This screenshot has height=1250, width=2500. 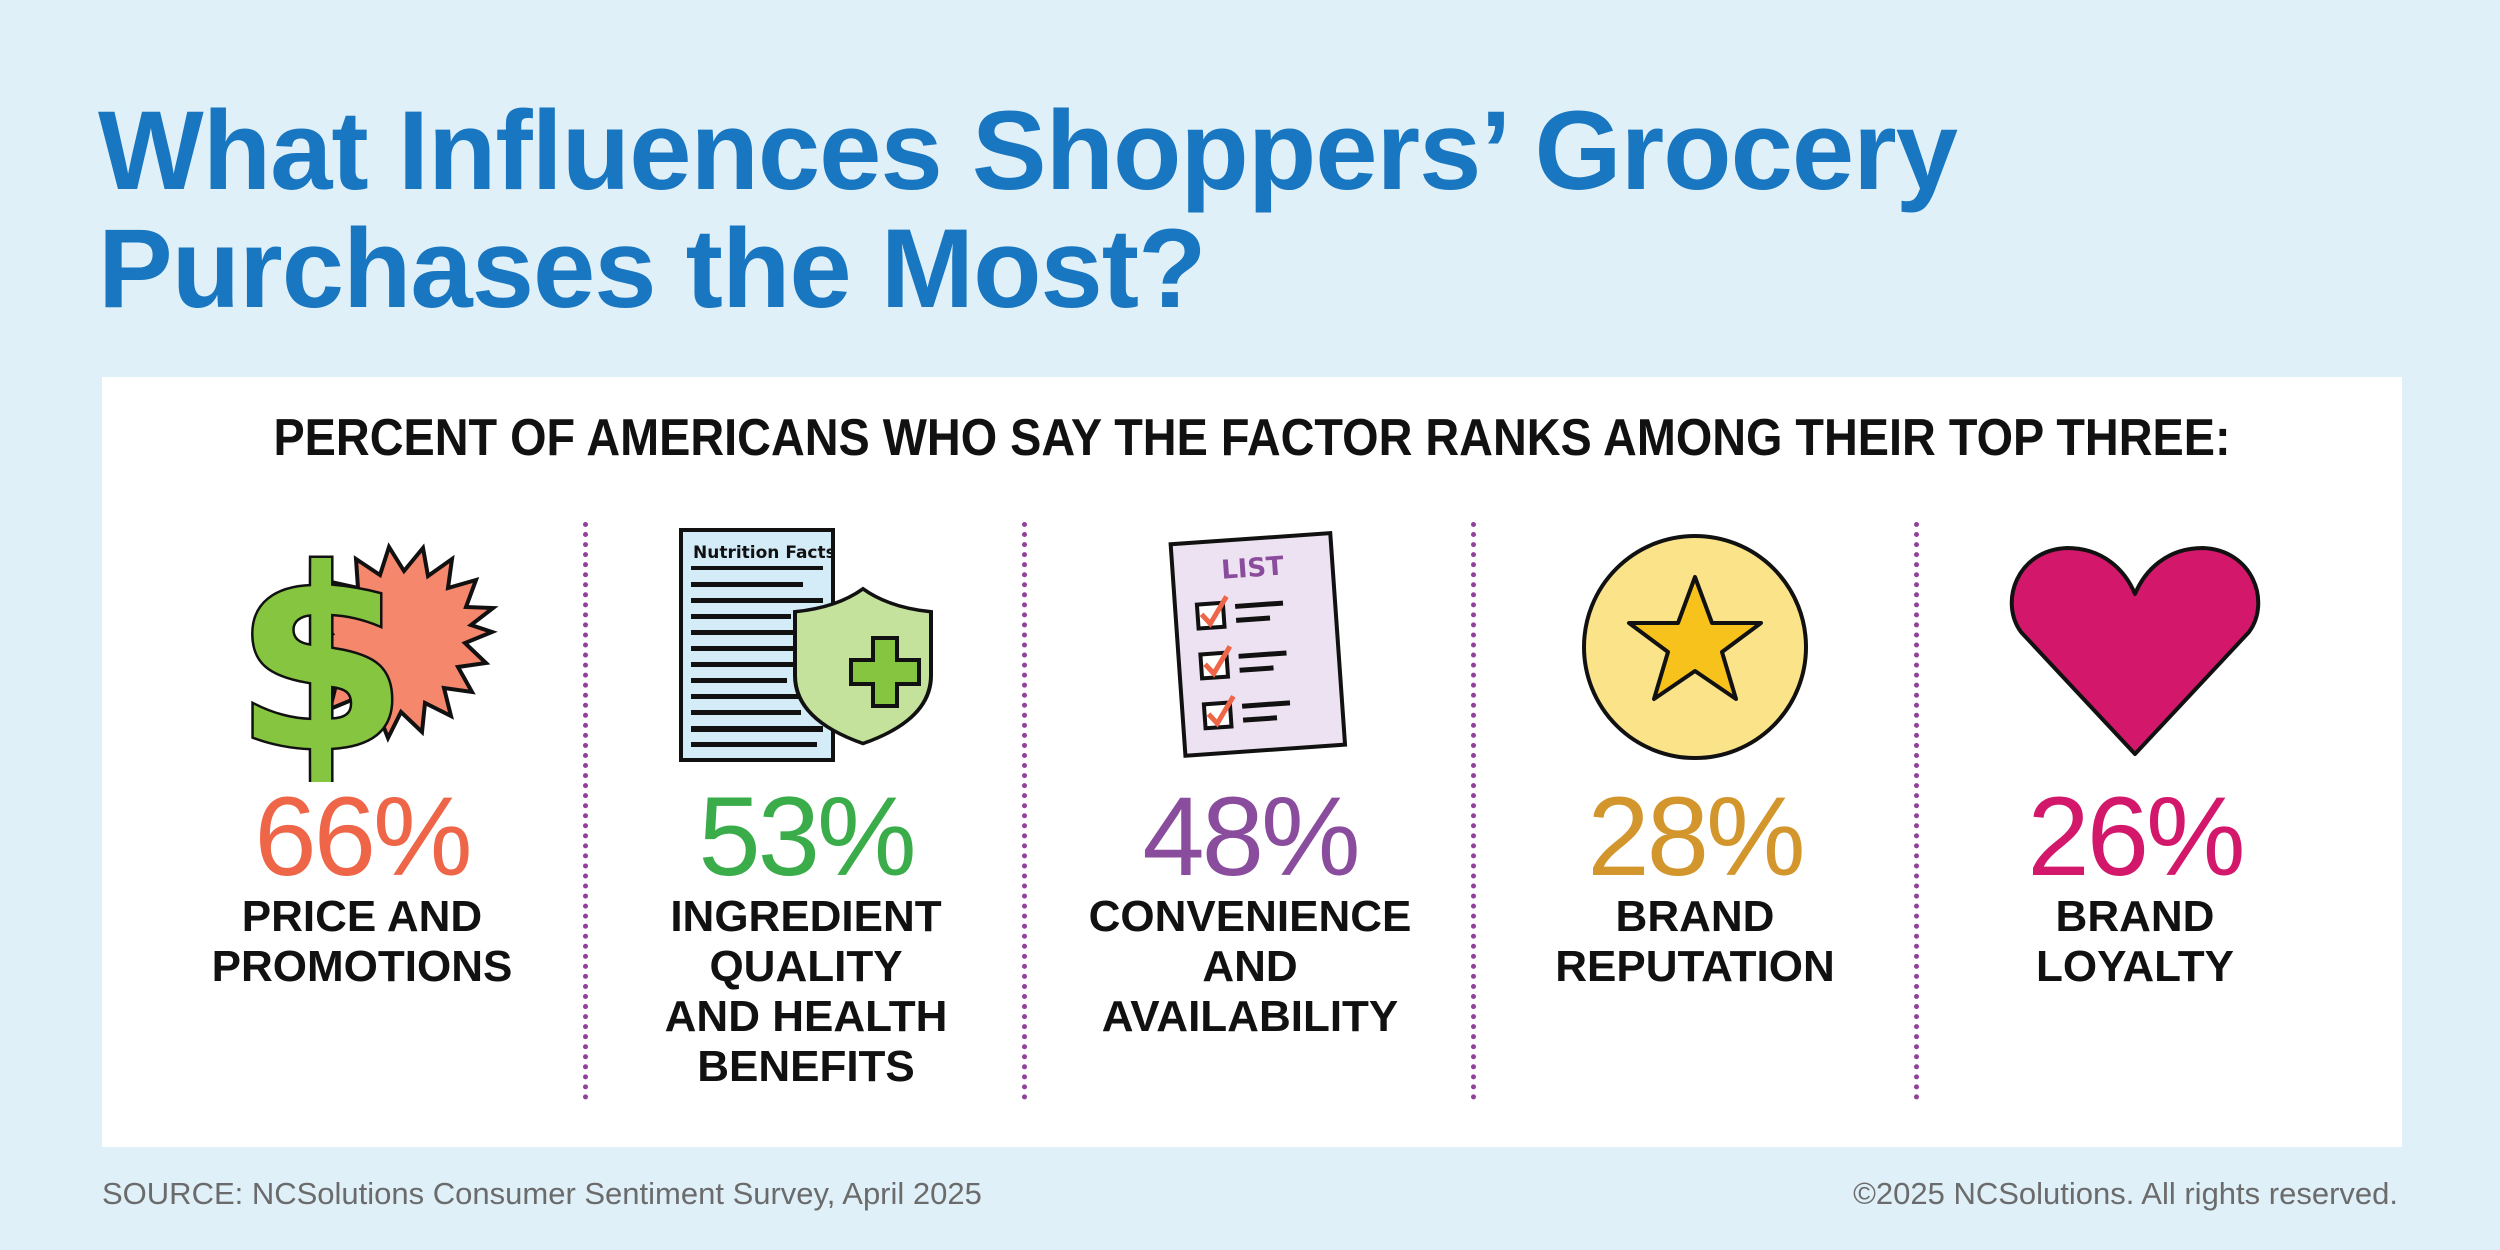 I want to click on dollar-sale-icon: $, so click(x=362, y=647).